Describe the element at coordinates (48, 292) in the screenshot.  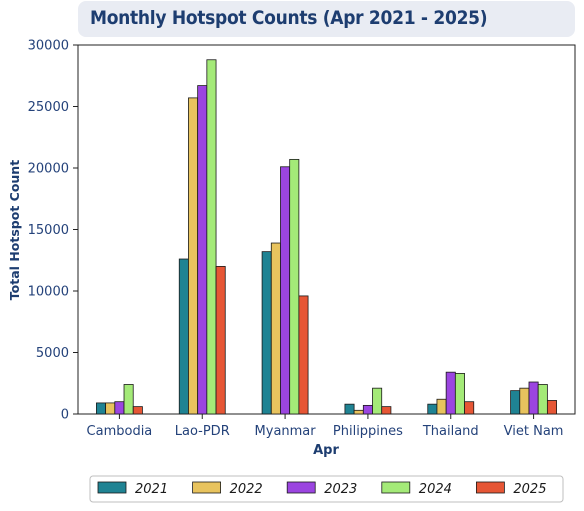
I see `y-tick-label: 10000` at that location.